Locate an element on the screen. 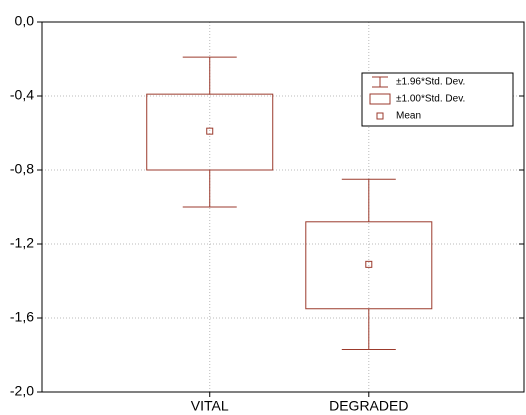  x-tick-label: VITAL is located at coordinates (210, 406).